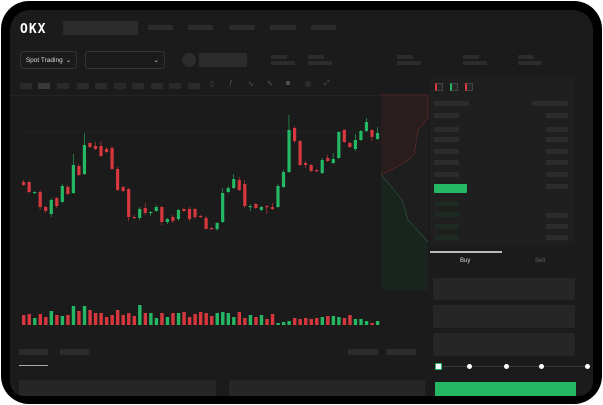 This screenshot has width=603, height=405. Describe the element at coordinates (33, 352) in the screenshot. I see `tab-open-orders` at that location.